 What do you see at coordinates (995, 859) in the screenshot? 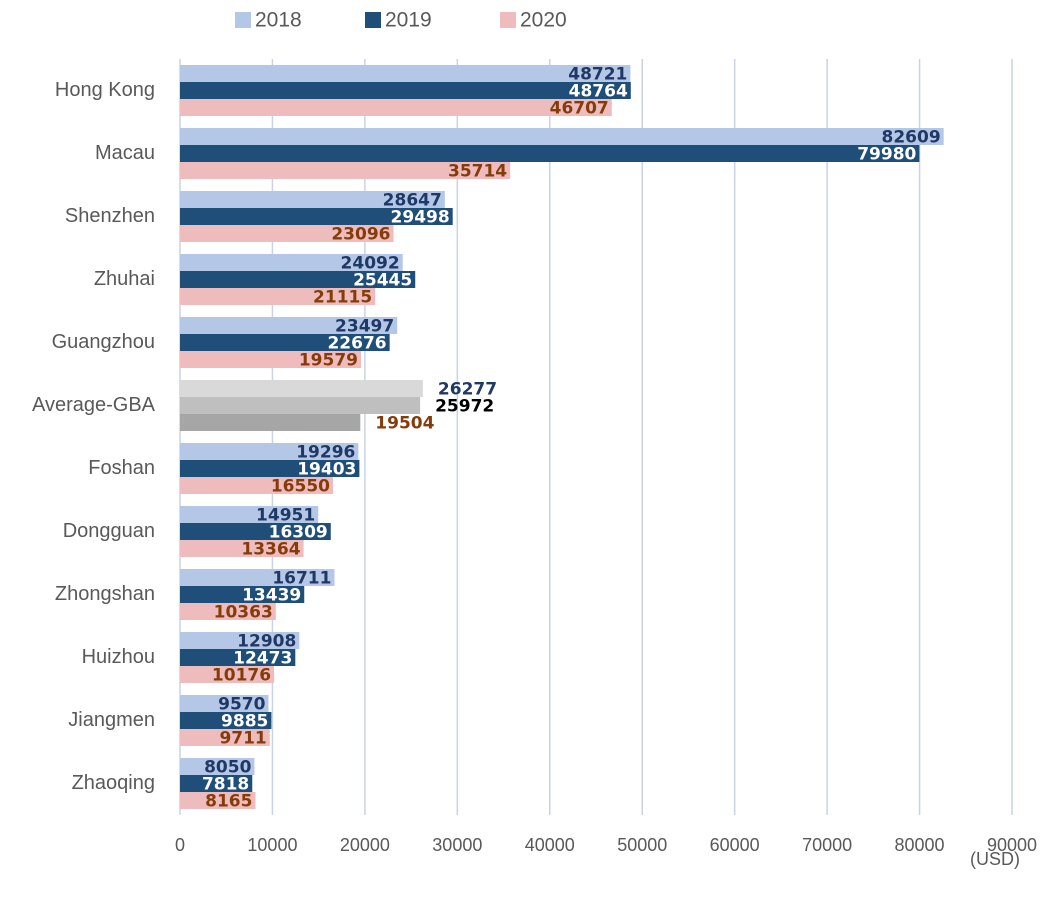
I see `x-axis-label: (USD)` at bounding box center [995, 859].